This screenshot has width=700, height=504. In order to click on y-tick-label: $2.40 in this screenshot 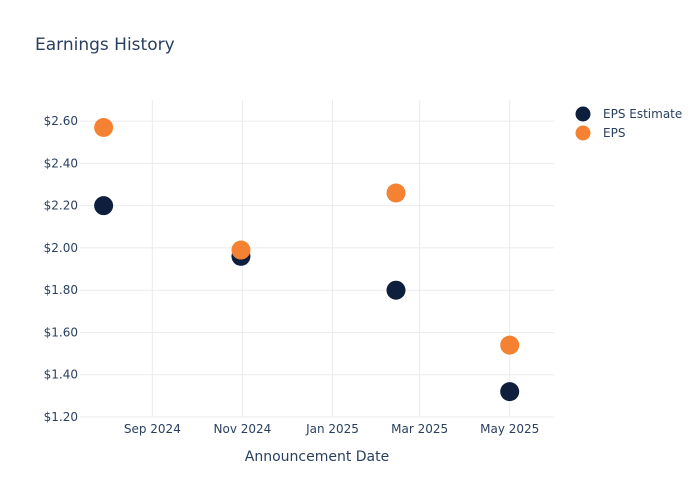, I will do `click(61, 163)`.